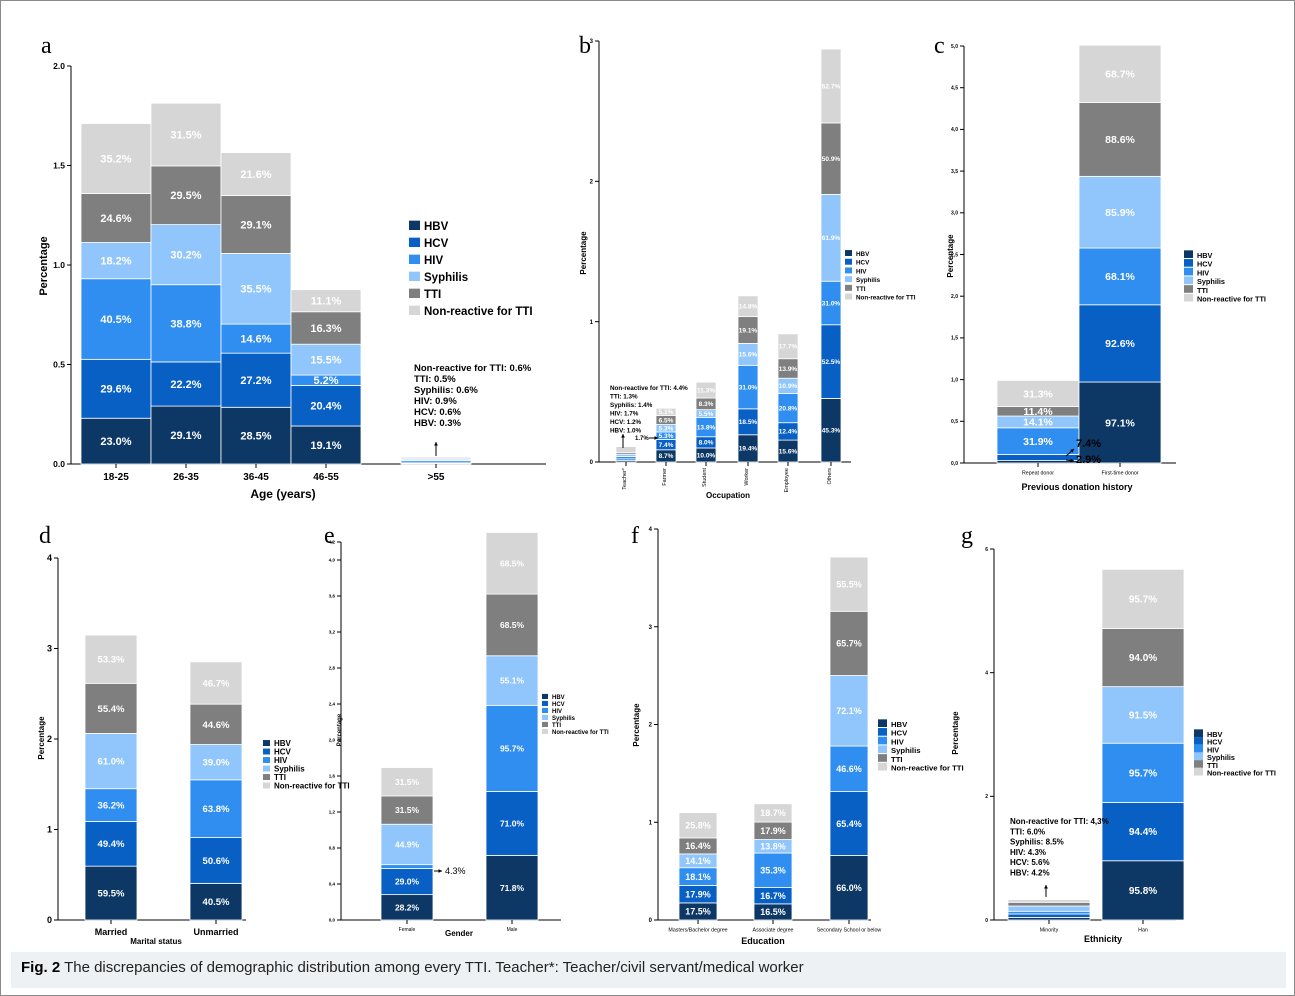  I want to click on legend-label-e-1: HCV, so click(558, 705).